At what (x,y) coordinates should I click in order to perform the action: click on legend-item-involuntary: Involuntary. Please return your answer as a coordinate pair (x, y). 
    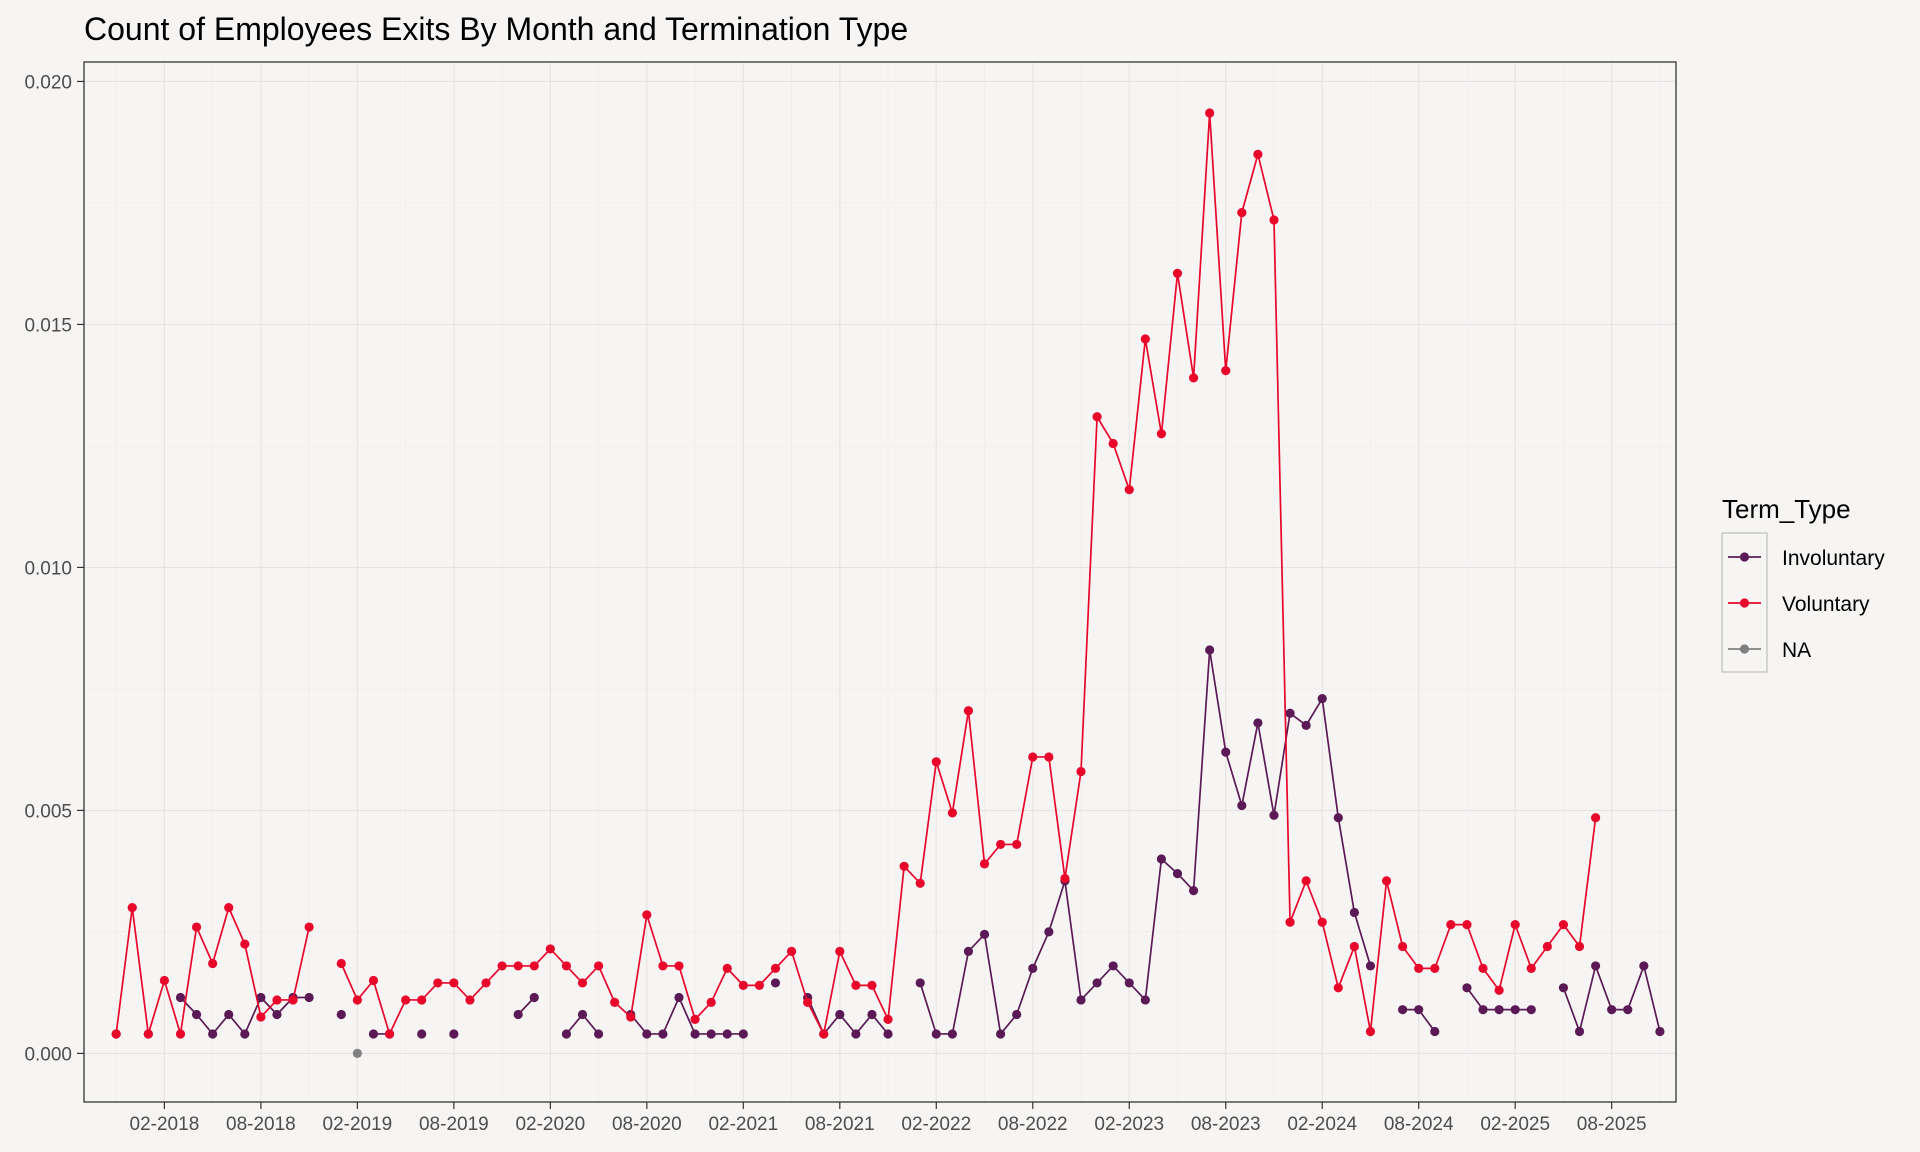
    Looking at the image, I should click on (1806, 558).